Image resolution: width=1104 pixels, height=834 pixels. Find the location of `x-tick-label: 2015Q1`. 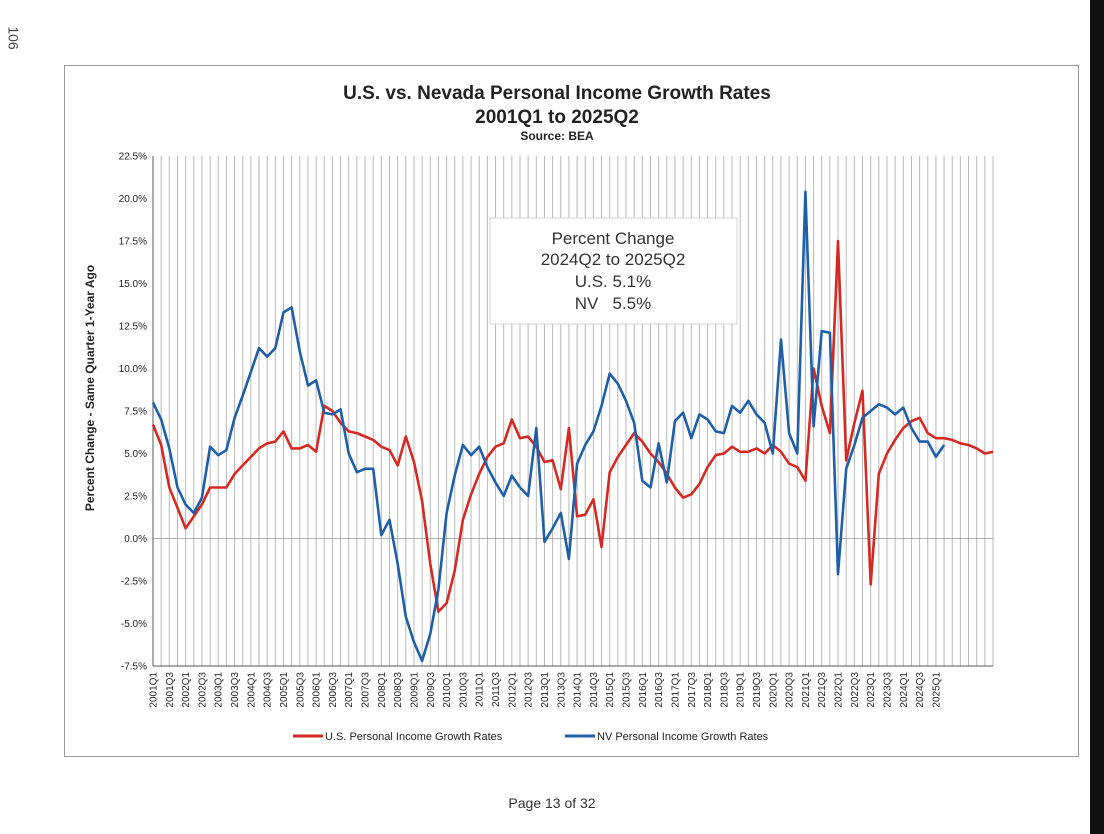

x-tick-label: 2015Q1 is located at coordinates (610, 690).